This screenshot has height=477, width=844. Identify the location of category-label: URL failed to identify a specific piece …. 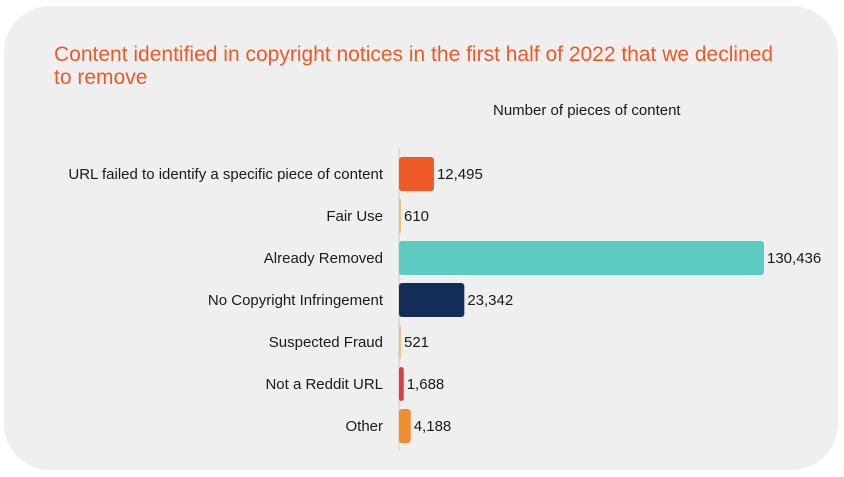
(225, 174).